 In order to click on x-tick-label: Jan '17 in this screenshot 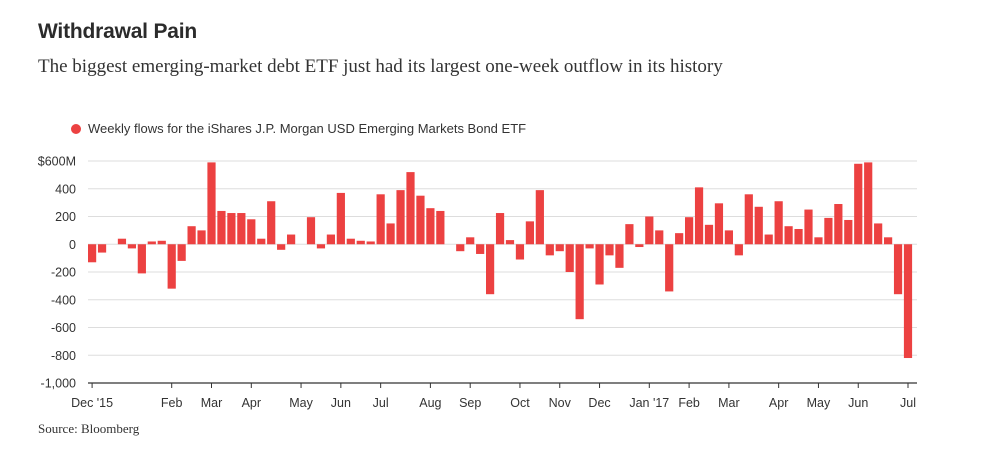, I will do `click(649, 403)`.